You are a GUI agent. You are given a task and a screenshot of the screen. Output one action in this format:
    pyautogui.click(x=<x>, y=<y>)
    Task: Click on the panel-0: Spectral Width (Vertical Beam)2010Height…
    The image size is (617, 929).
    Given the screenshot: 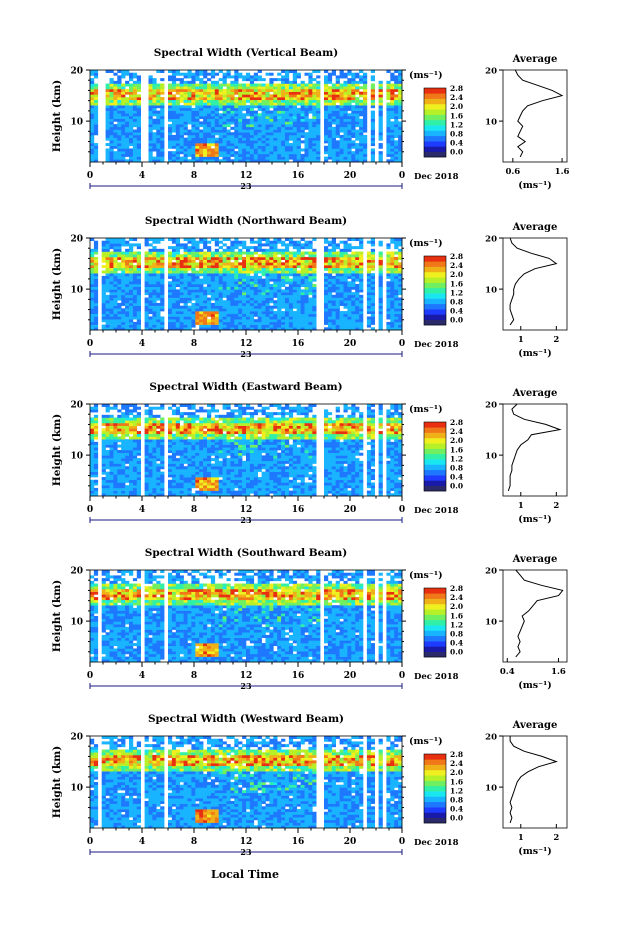 What is the action you would take?
    pyautogui.click(x=310, y=119)
    